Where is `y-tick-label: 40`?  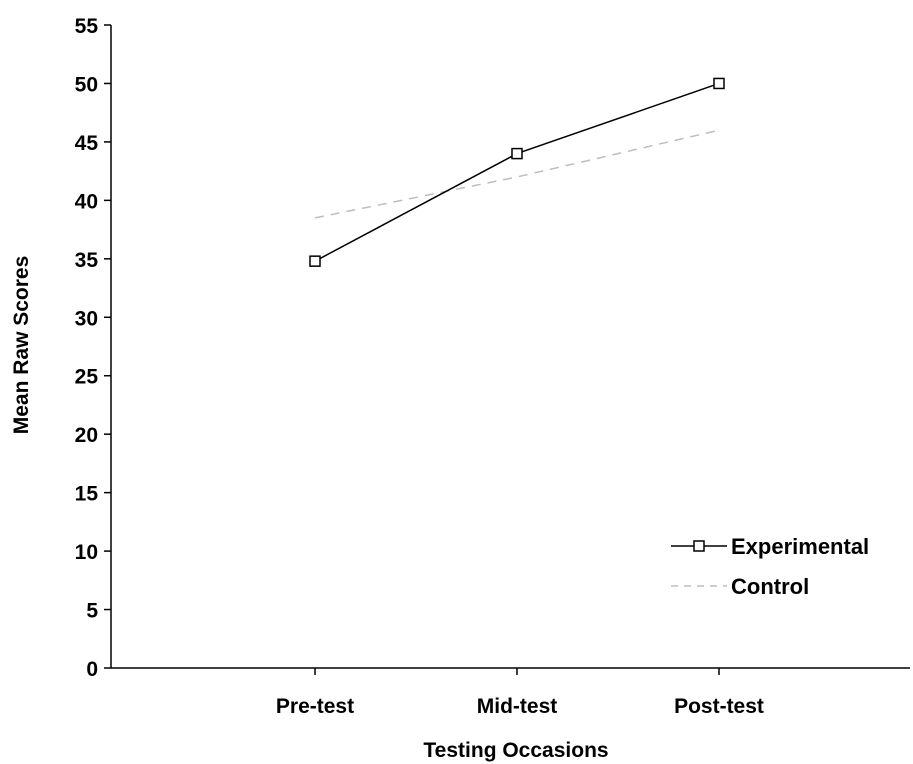 y-tick-label: 40 is located at coordinates (86, 201).